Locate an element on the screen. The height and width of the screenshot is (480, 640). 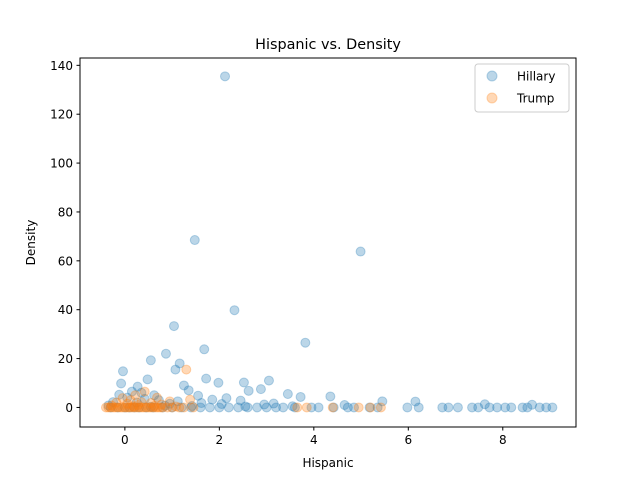
y-tick-label: 100 is located at coordinates (61, 164).